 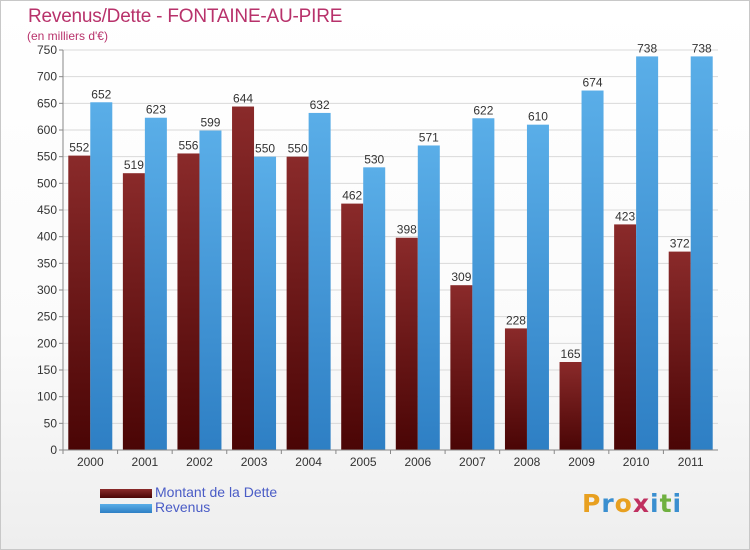 I want to click on legend-swatch-revenue, so click(x=126, y=508).